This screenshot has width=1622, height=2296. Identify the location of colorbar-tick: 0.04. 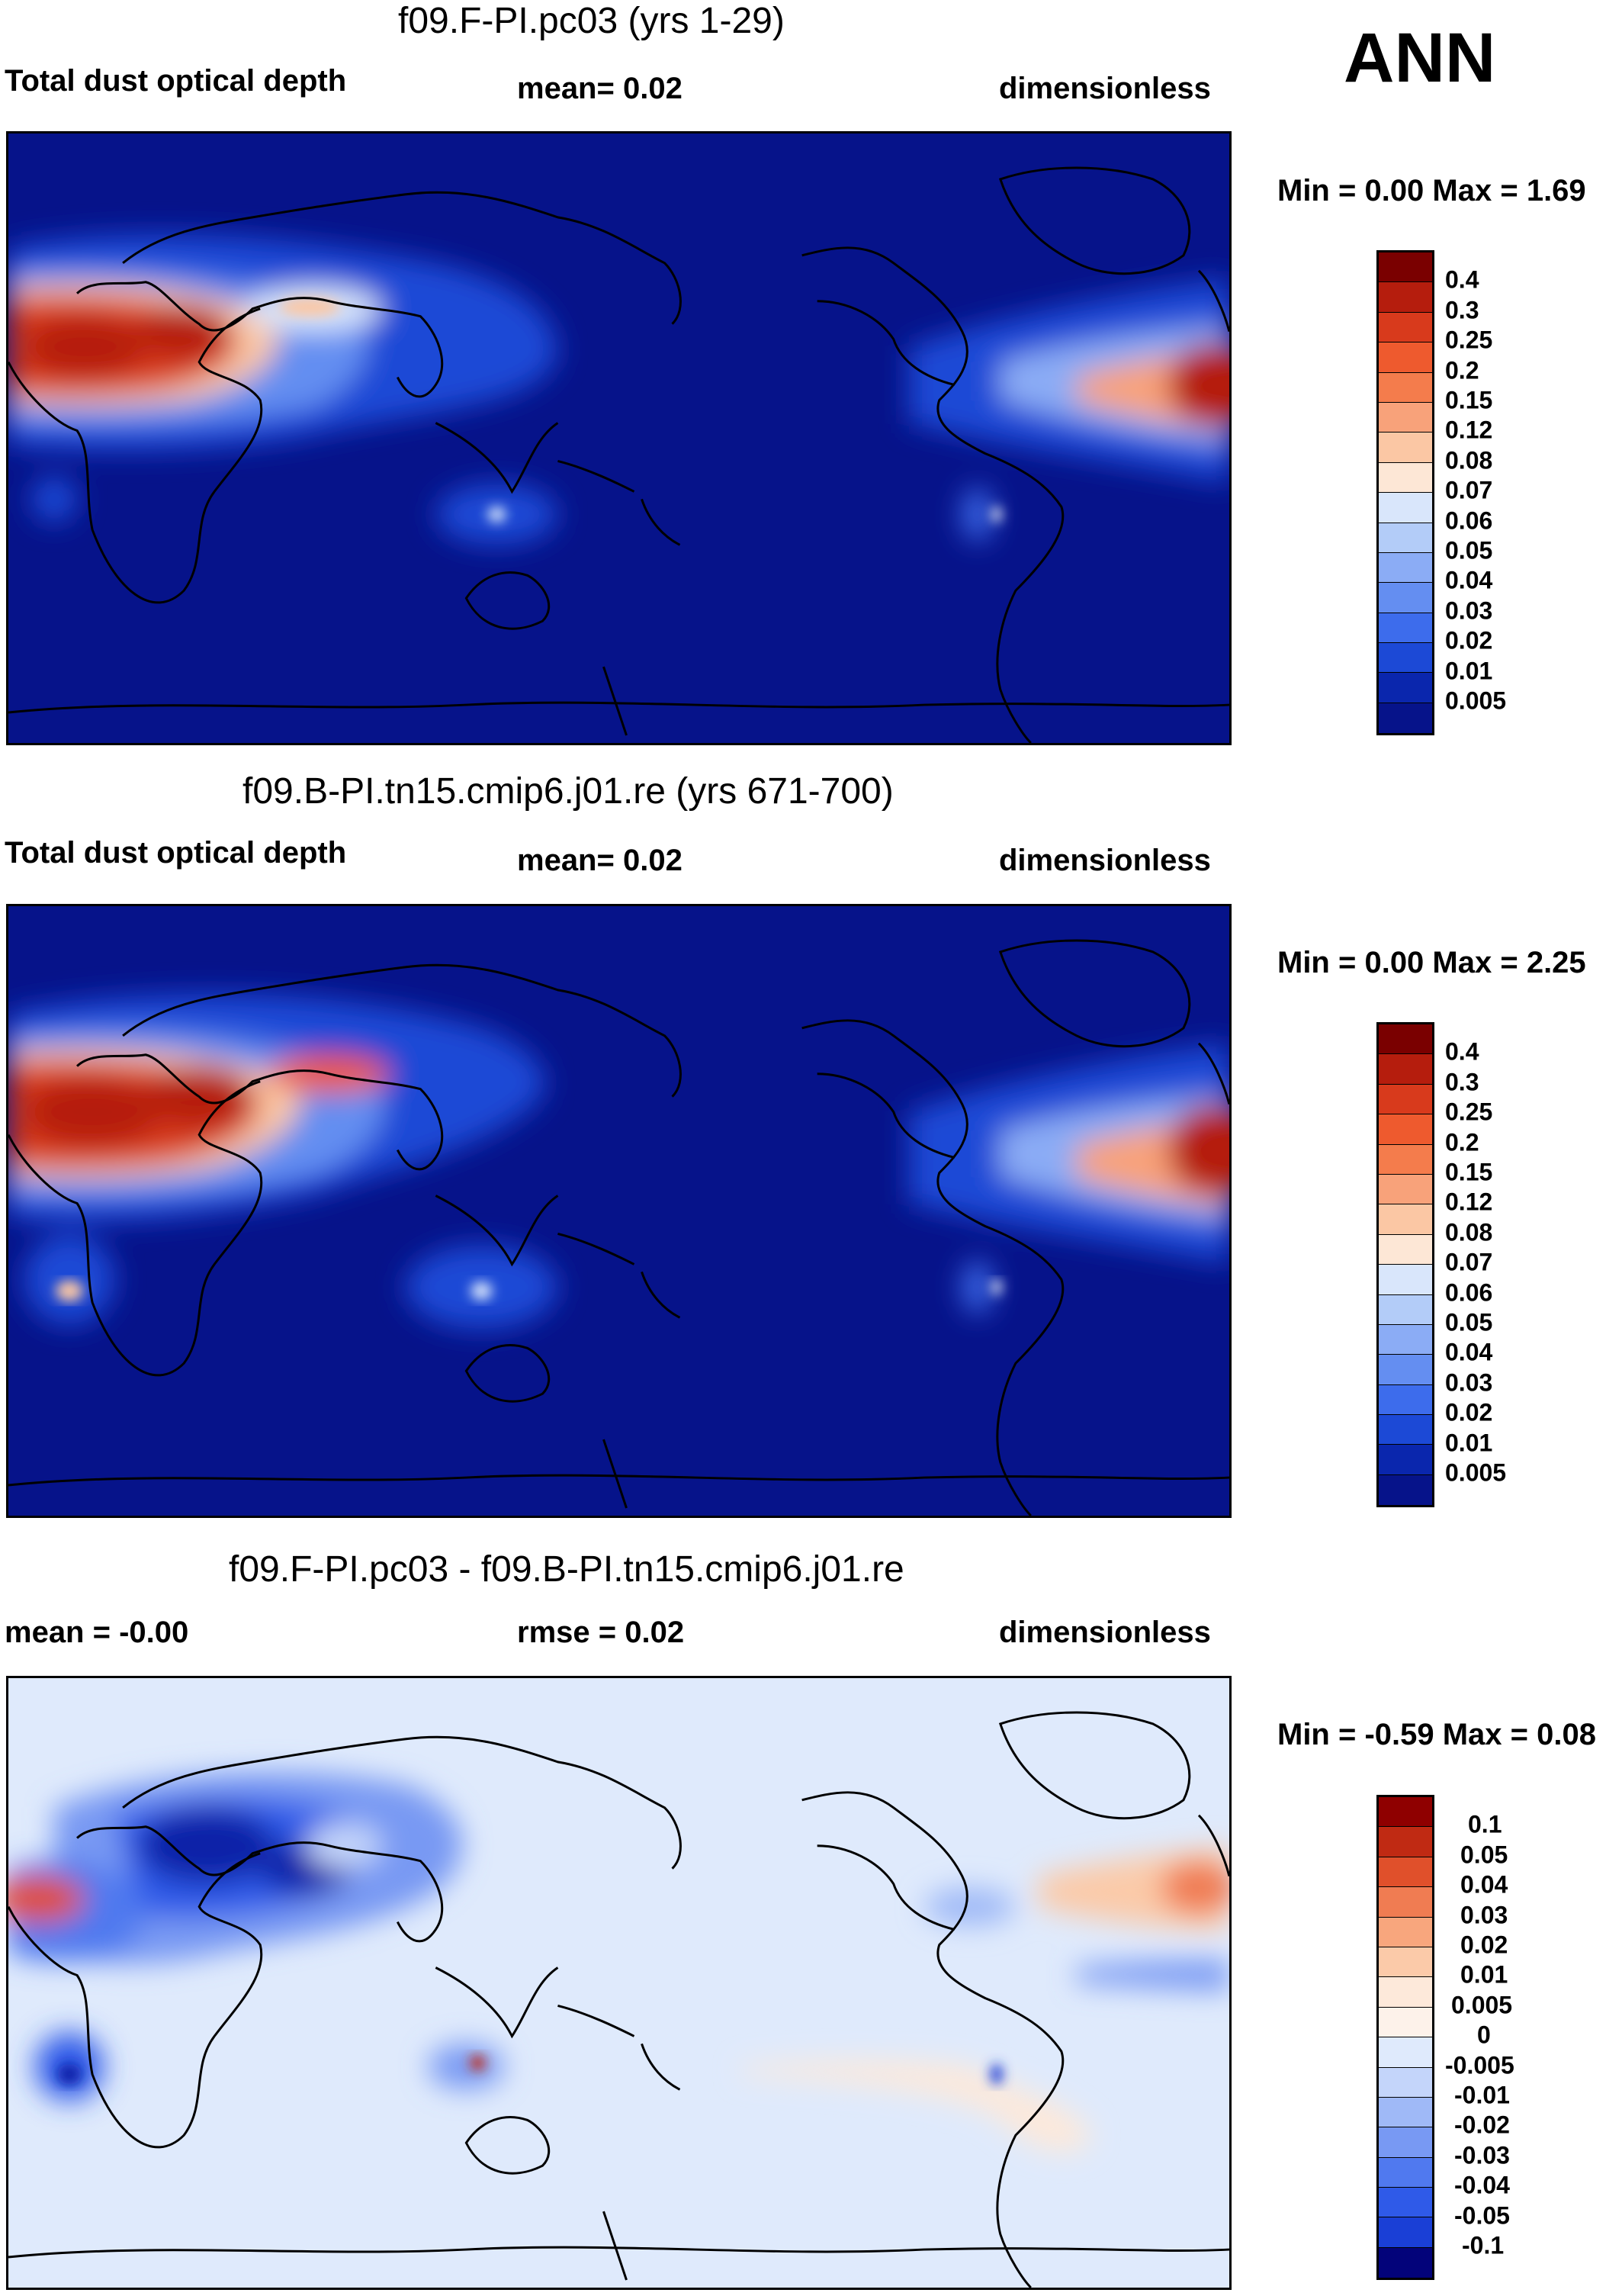
(1469, 1352).